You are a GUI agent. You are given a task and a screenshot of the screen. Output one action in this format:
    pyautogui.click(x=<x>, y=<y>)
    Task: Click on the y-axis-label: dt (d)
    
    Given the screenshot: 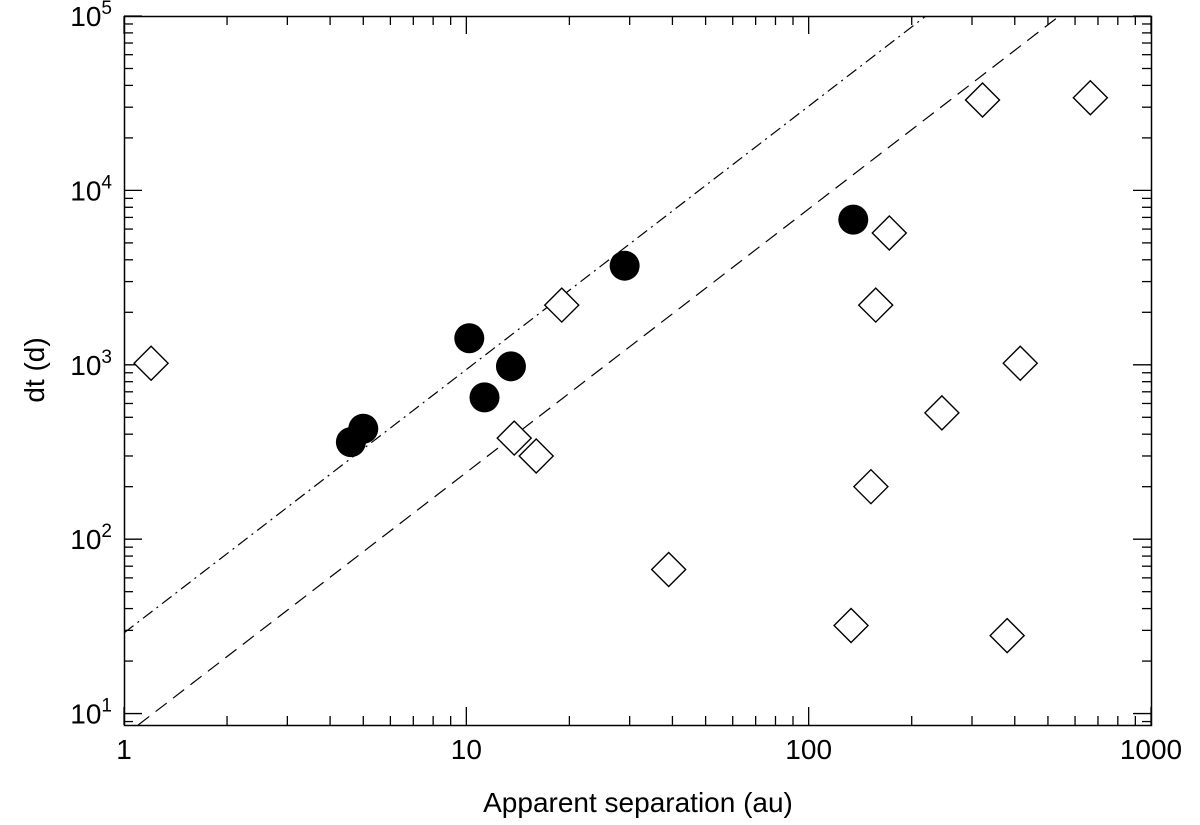 What is the action you would take?
    pyautogui.click(x=34, y=369)
    